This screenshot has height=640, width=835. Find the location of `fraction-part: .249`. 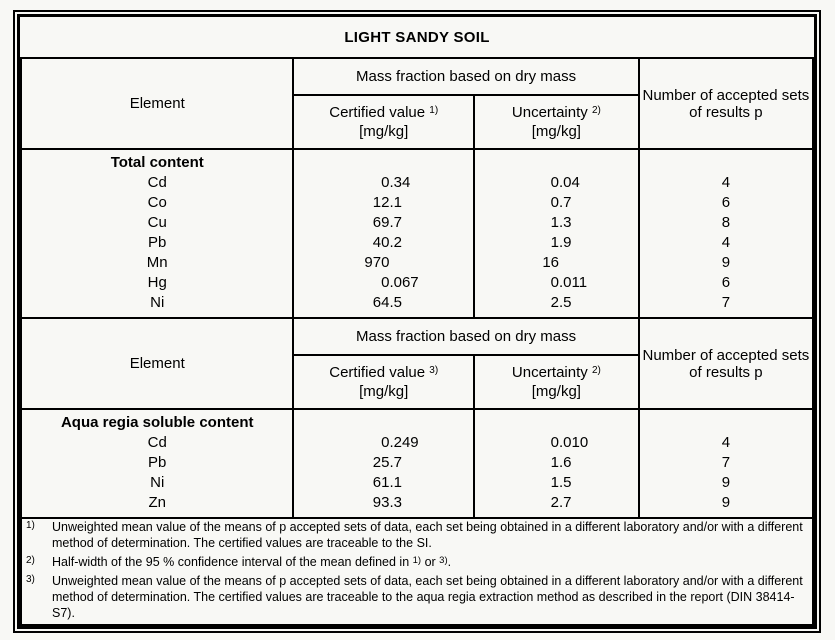

fraction-part: .249 is located at coordinates (404, 442).